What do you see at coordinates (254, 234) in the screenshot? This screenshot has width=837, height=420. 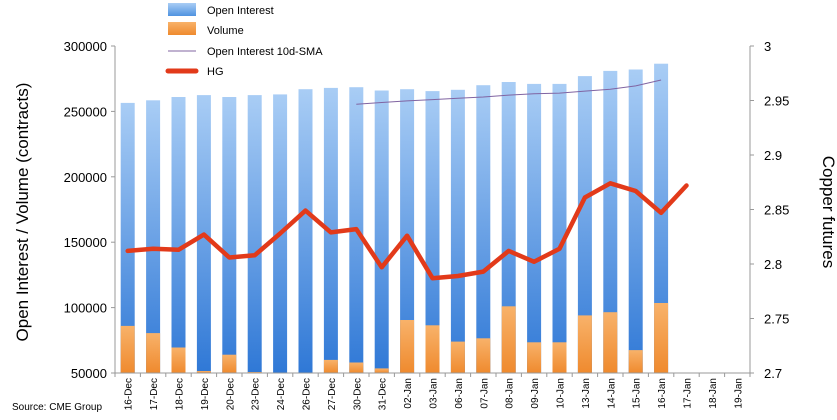 I see `oi-bar-23-dec` at bounding box center [254, 234].